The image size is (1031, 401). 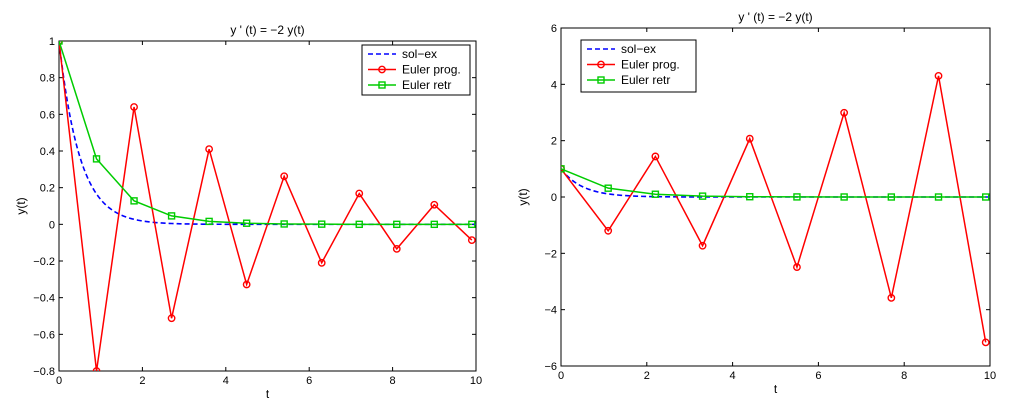 What do you see at coordinates (550, 254) in the screenshot?
I see `y-tick-label: −2` at bounding box center [550, 254].